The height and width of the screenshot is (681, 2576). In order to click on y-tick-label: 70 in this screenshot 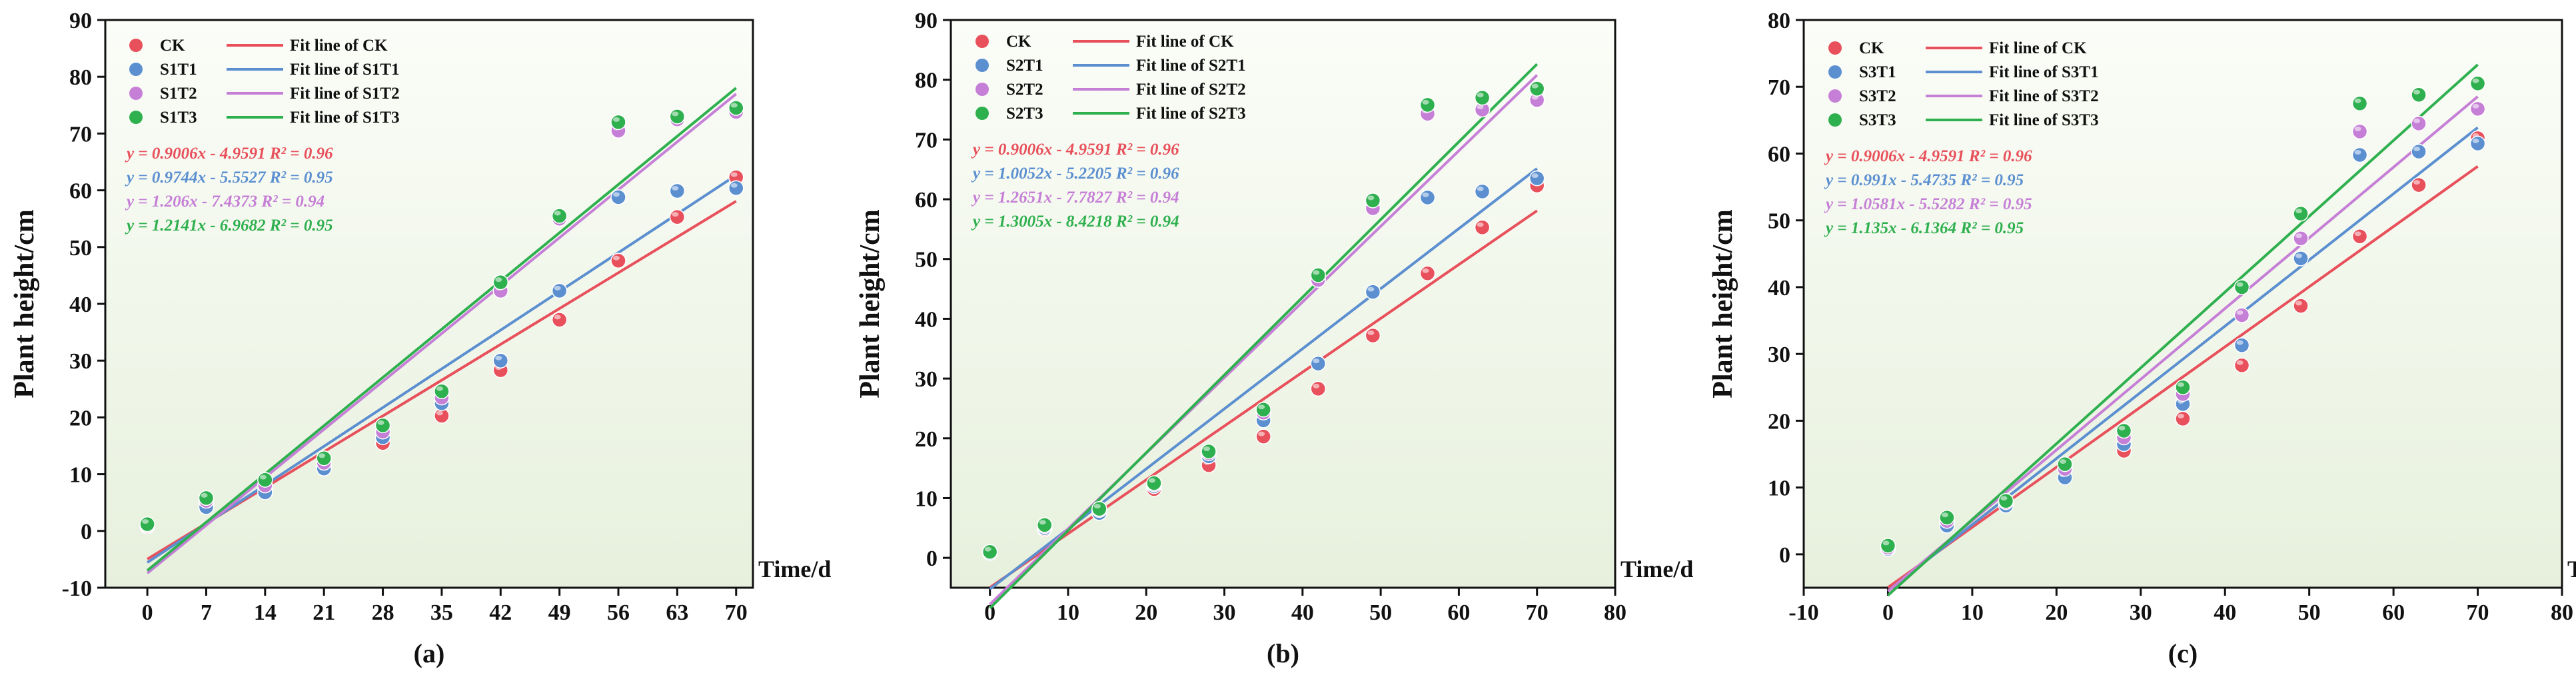, I will do `click(1779, 87)`.